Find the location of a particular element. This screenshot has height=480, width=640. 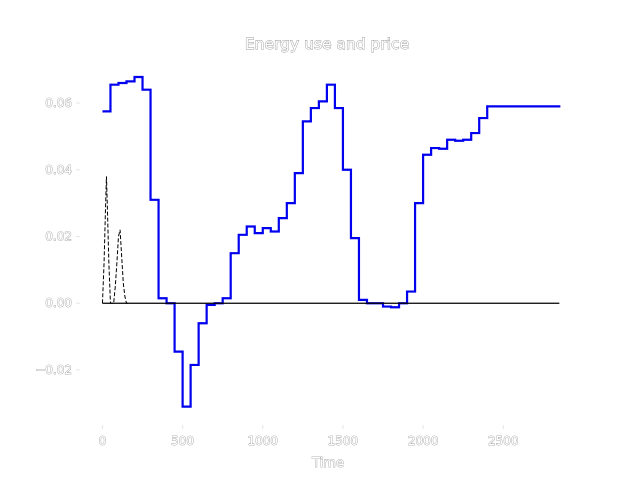

y-axis: −0.02 0.00 0.02 0.04 0.06 is located at coordinates (57, 236).